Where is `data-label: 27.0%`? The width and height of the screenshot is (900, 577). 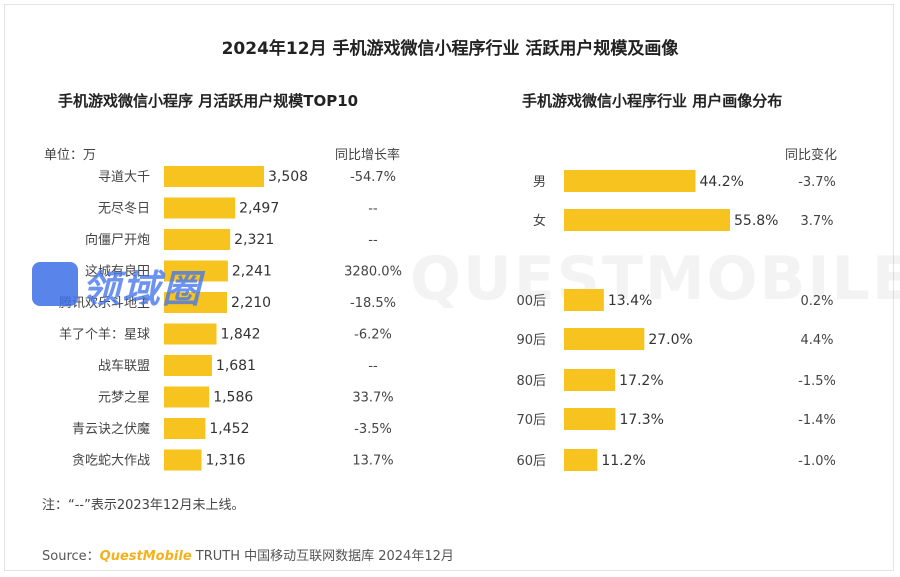
data-label: 27.0% is located at coordinates (670, 340).